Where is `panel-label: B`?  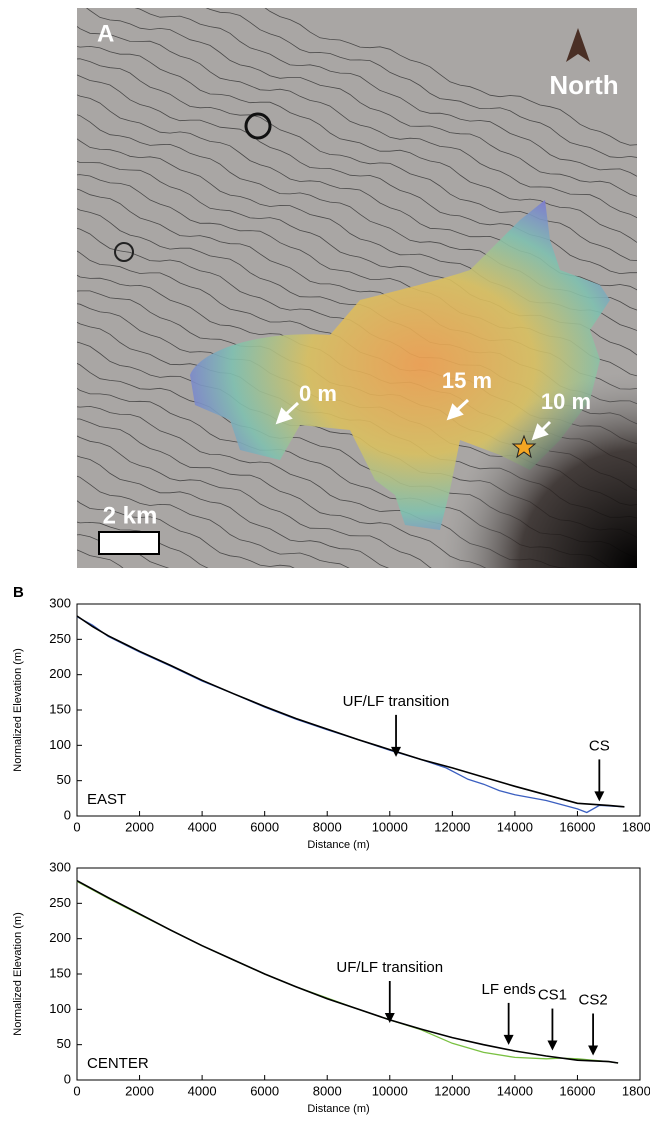
panel-label: B is located at coordinates (18, 592).